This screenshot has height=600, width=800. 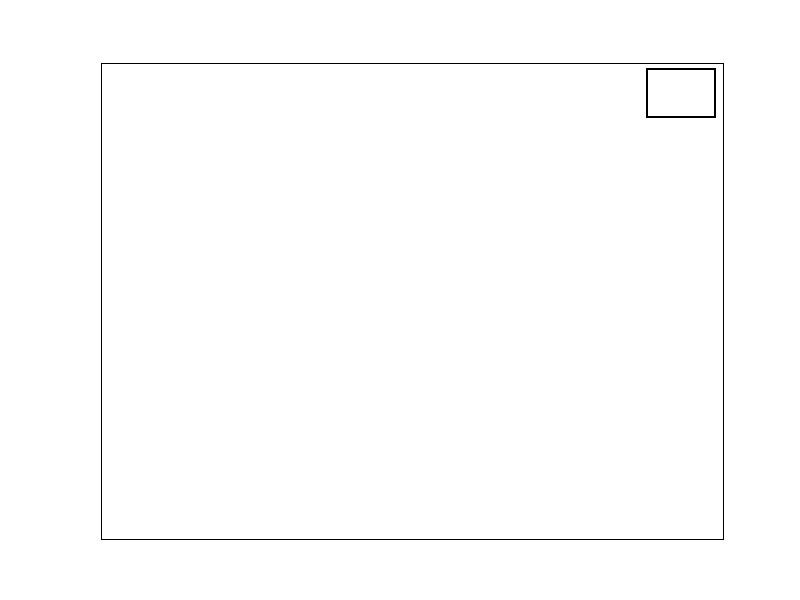 I want to click on legend, so click(x=681, y=93).